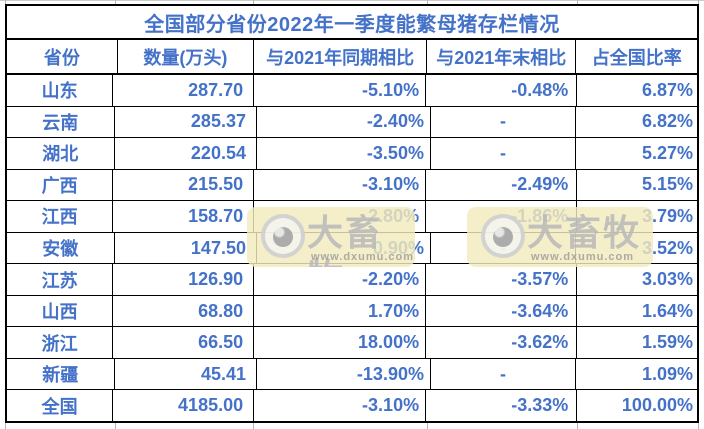 This screenshot has height=429, width=704. I want to click on table-row: 山西 68.80 1.70% -3.64% 1.64%, so click(352, 311).